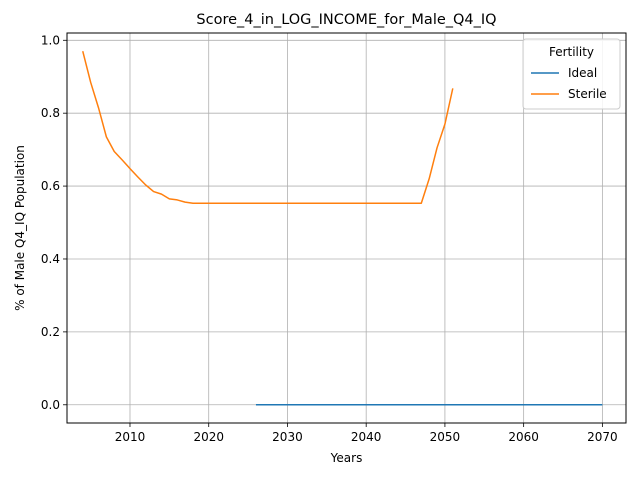 This screenshot has height=480, width=640. I want to click on x-tick-label: 2010, so click(130, 437).